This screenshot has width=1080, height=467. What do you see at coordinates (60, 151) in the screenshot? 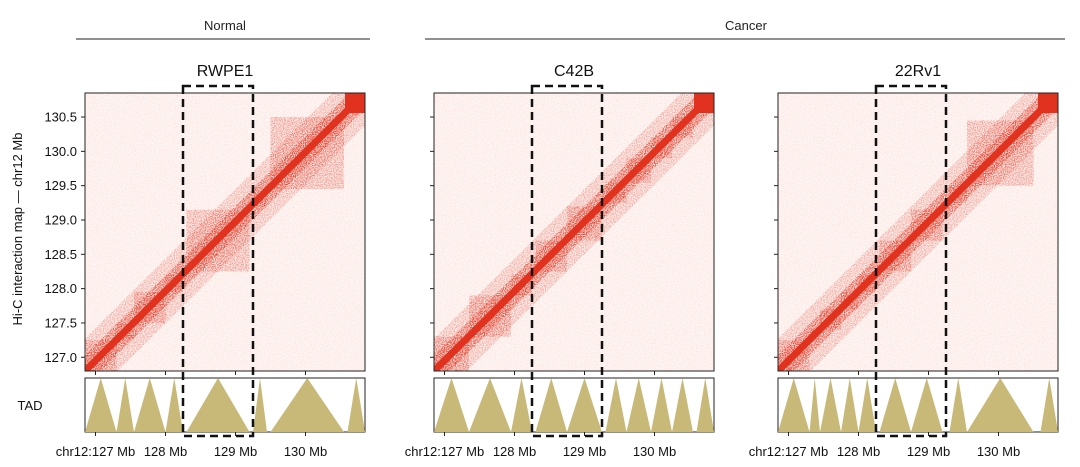
I see `y-tick-label: 130.0` at bounding box center [60, 151].